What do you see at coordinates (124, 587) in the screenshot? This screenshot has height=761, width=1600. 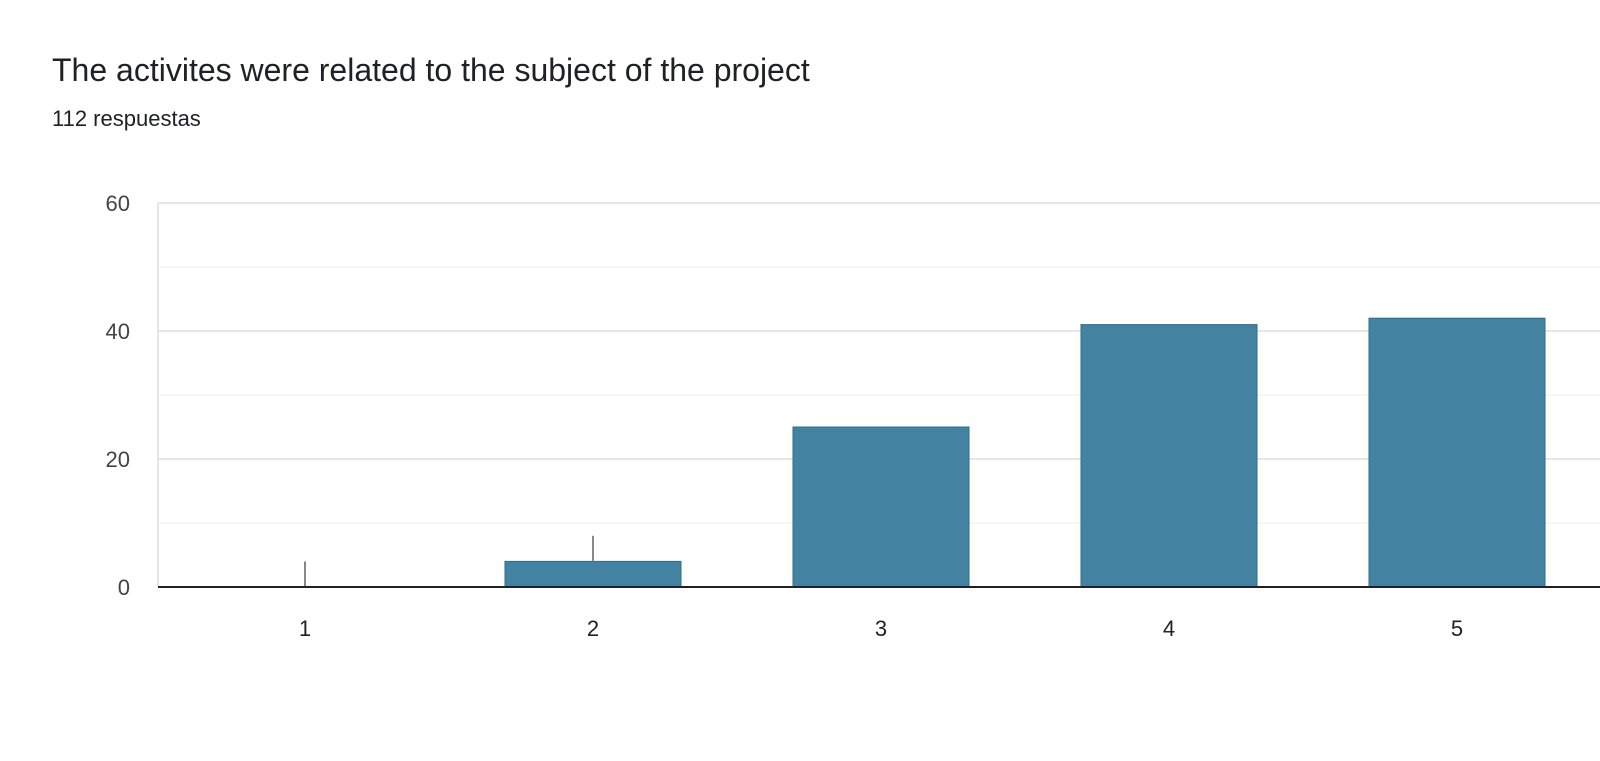 I see `y-tick-label: 0` at bounding box center [124, 587].